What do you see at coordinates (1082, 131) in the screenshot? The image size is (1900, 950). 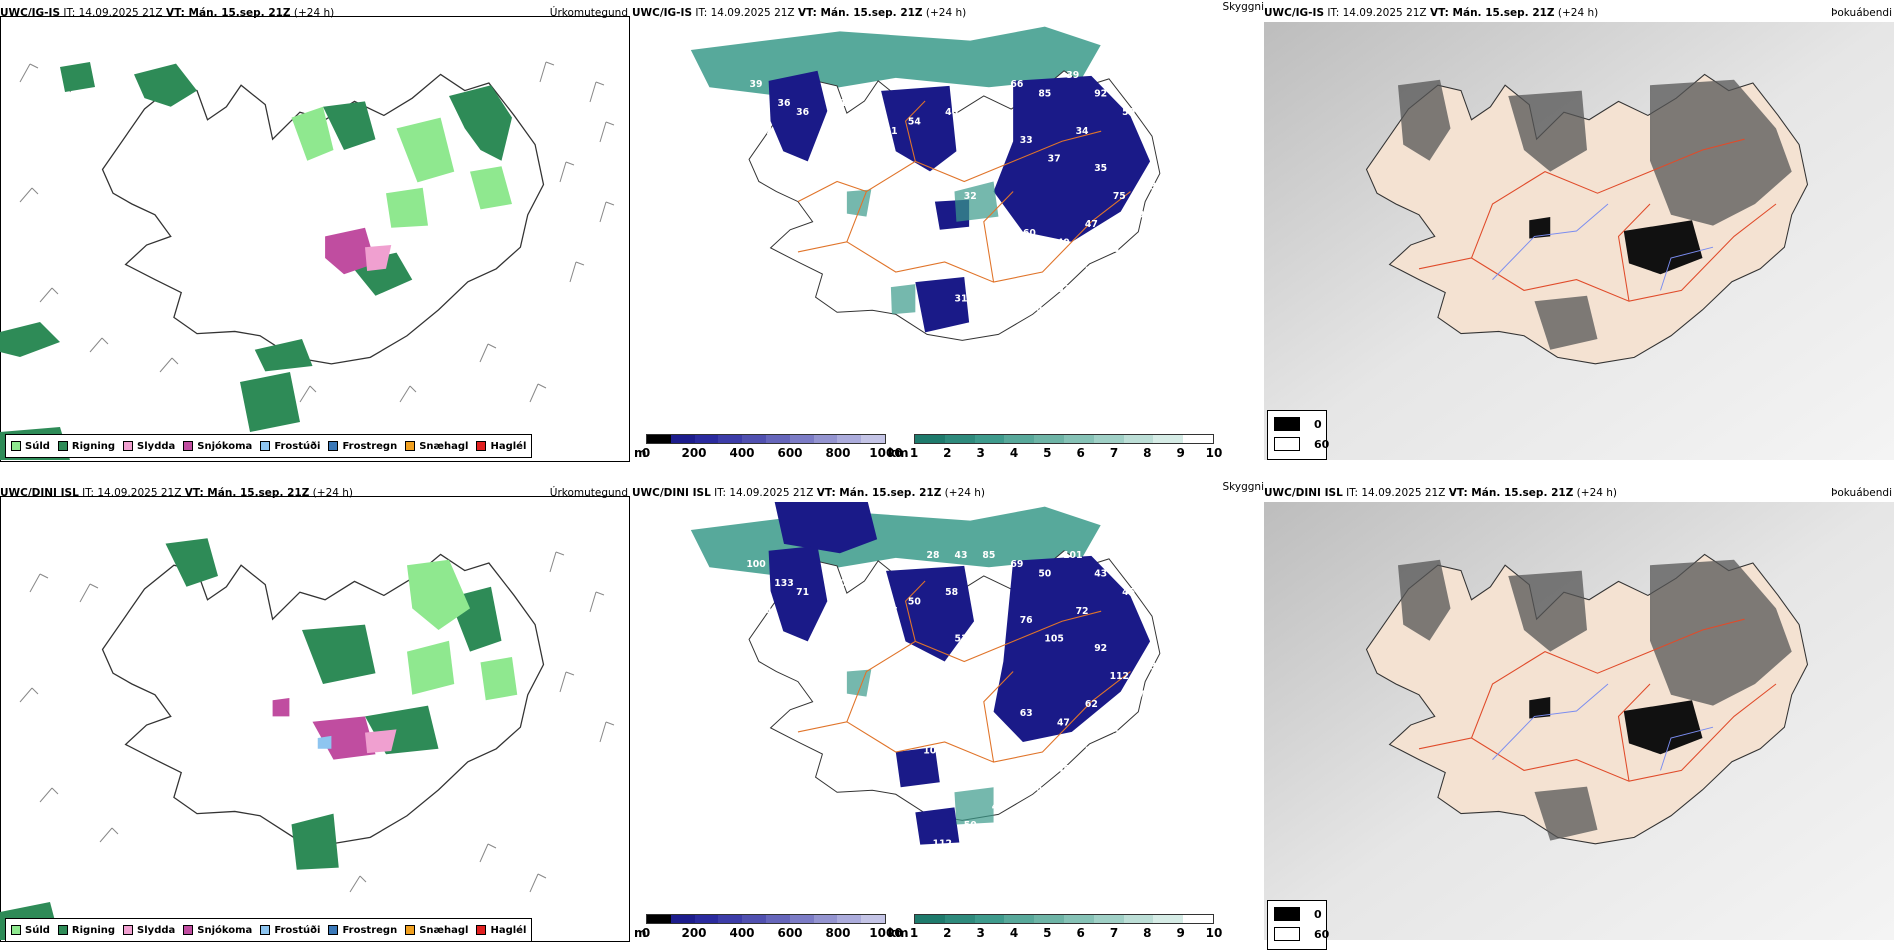 I see `cloud-base-value: 34` at bounding box center [1082, 131].